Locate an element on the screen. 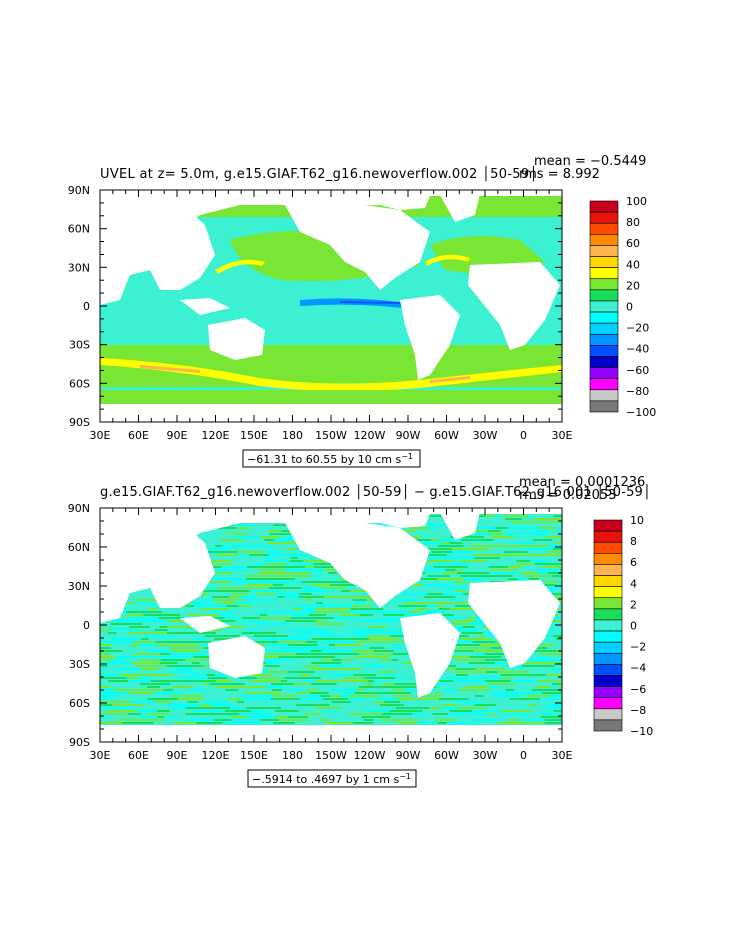 The width and height of the screenshot is (733, 949). panel-1-antarctic-band is located at coordinates (331, 397).